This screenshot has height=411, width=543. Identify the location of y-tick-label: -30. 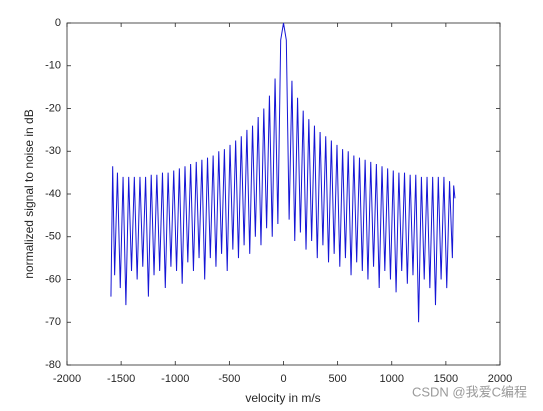
(53, 151).